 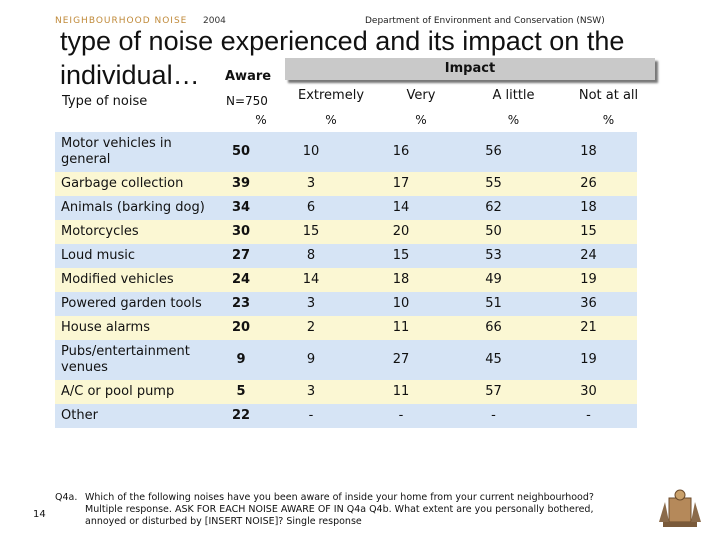 I want to click on table-row: Loud music 27 8 15 53 24, so click(x=346, y=256).